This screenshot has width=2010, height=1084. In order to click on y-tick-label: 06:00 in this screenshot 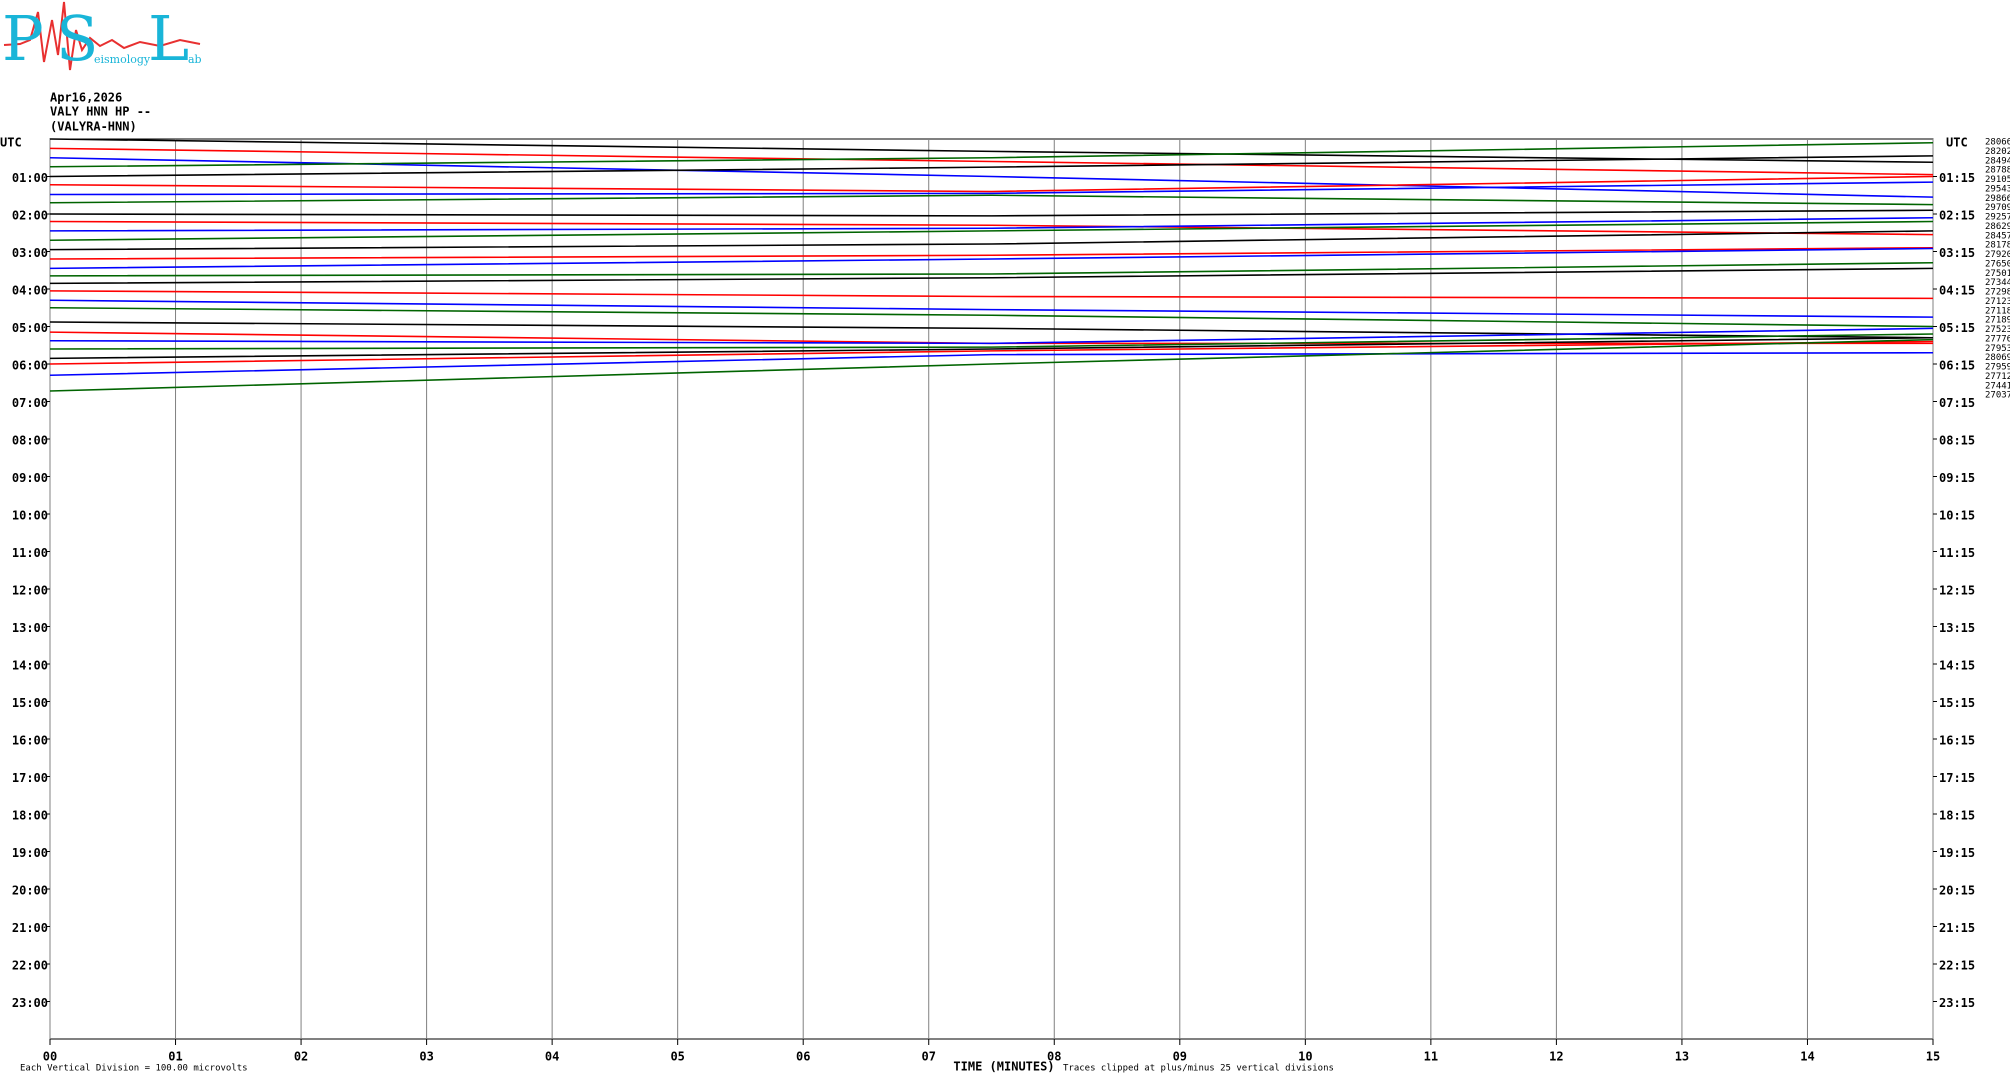, I will do `click(30, 366)`.